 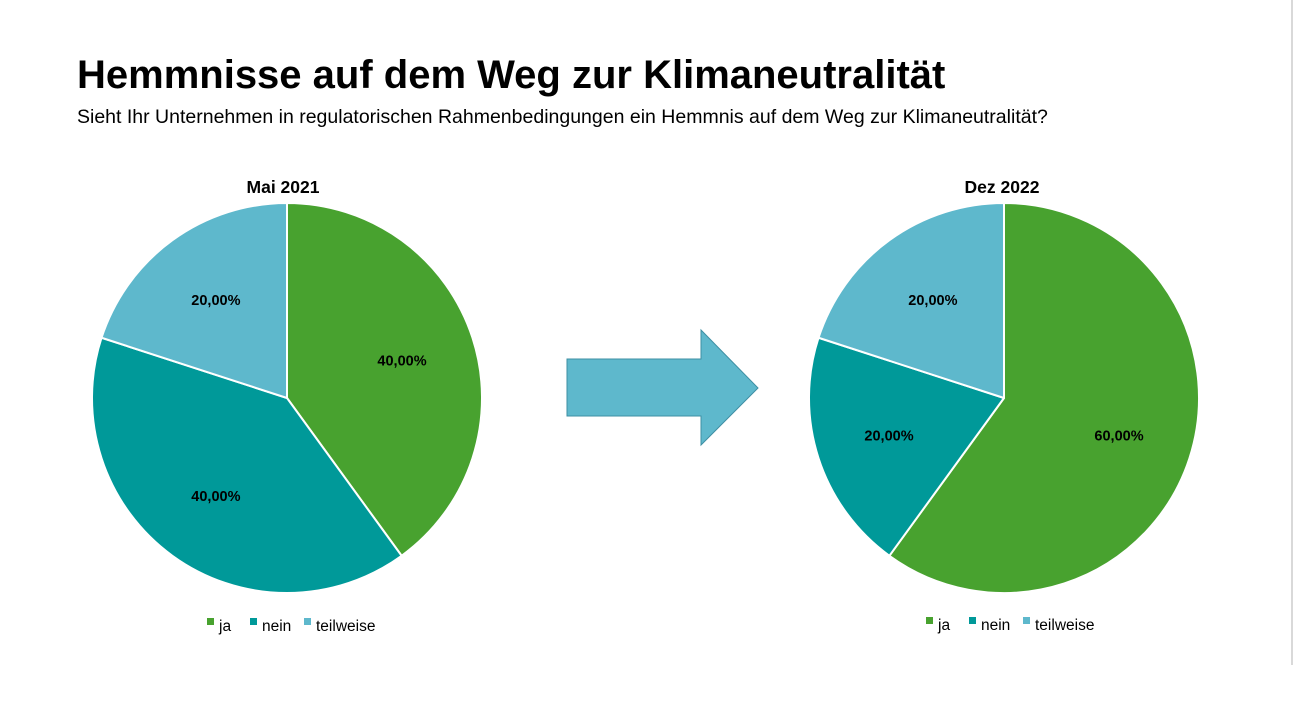 I want to click on data-label-ja: 40,00%, so click(x=401, y=362).